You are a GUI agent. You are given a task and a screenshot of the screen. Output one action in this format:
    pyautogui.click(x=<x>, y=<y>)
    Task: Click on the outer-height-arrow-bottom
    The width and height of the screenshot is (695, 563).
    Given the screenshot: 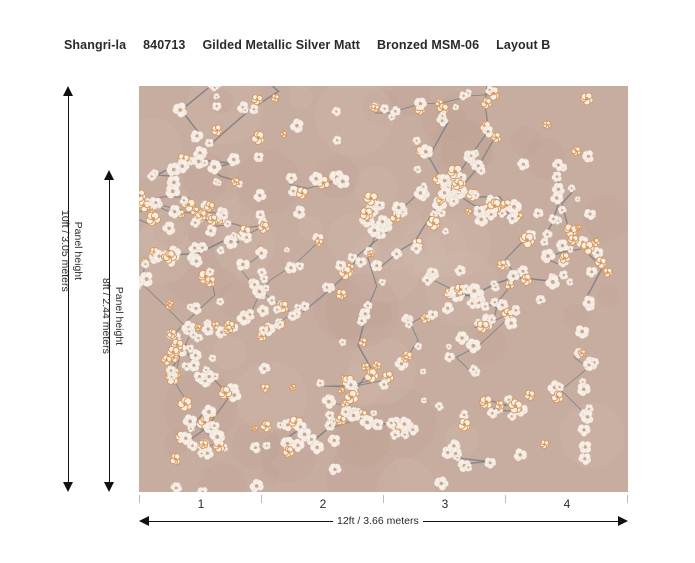 What is the action you would take?
    pyautogui.click(x=68, y=487)
    